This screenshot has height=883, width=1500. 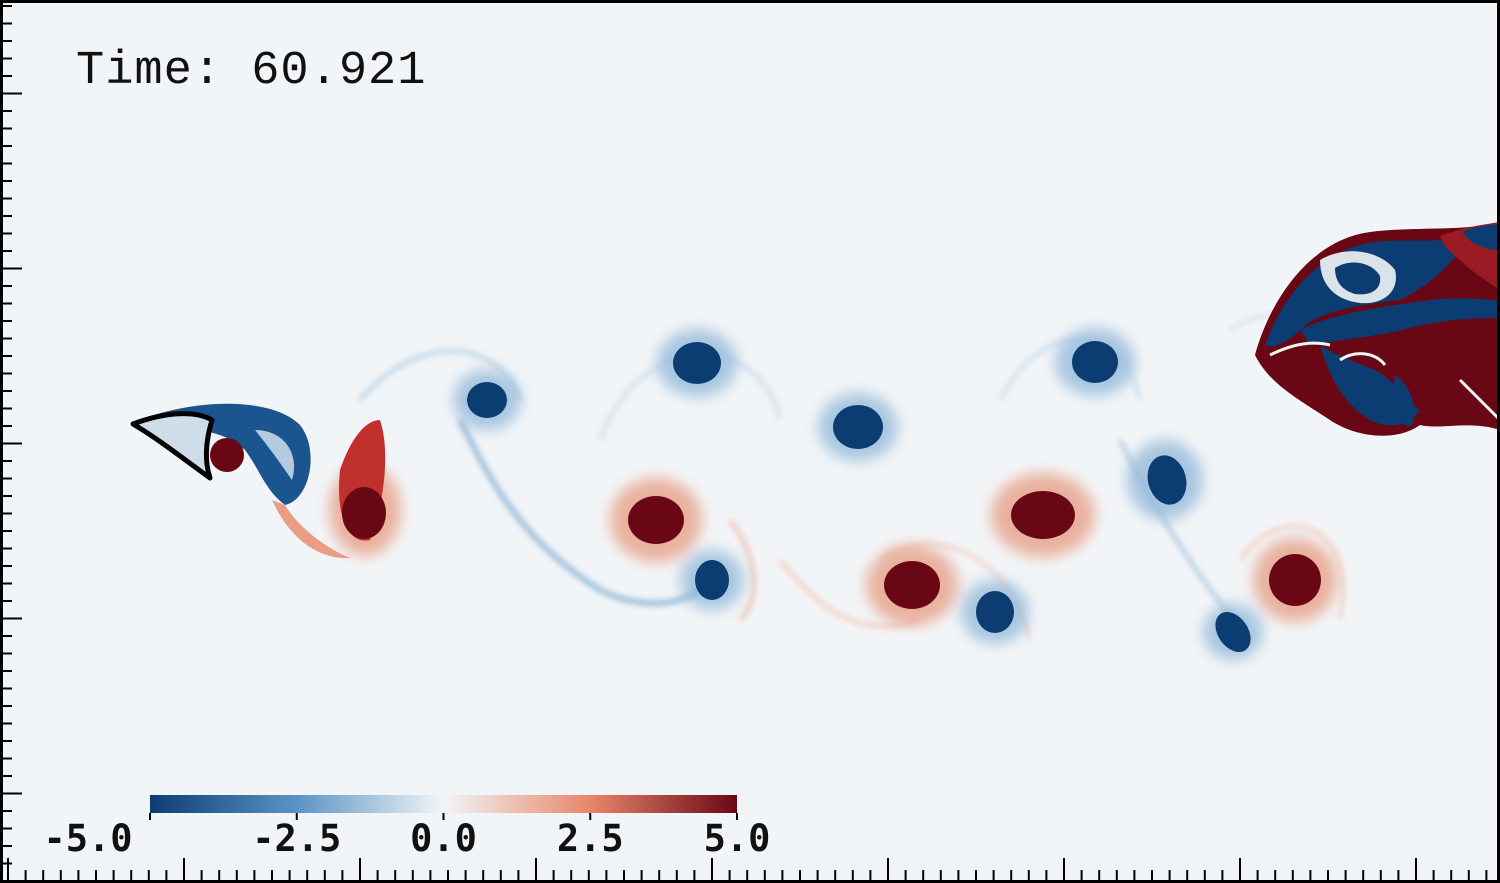 I want to click on colorbar-tick-label: -5.0, so click(x=88, y=838).